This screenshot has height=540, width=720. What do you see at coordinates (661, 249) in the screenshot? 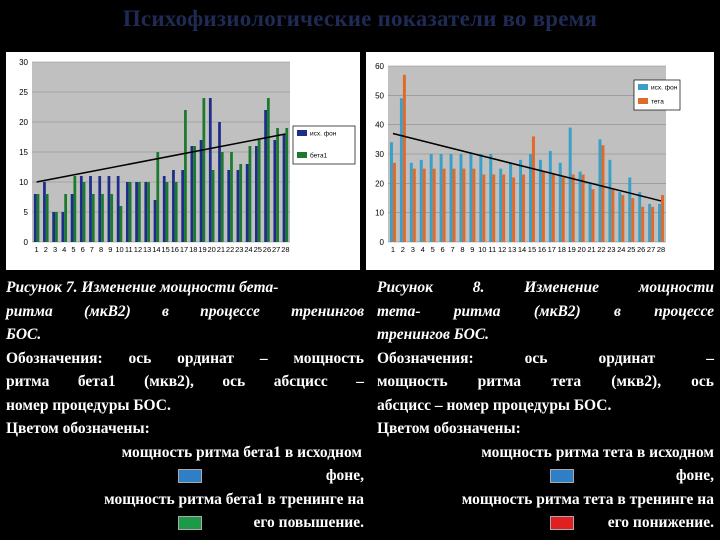
I see `x-tick-label: 28` at bounding box center [661, 249].